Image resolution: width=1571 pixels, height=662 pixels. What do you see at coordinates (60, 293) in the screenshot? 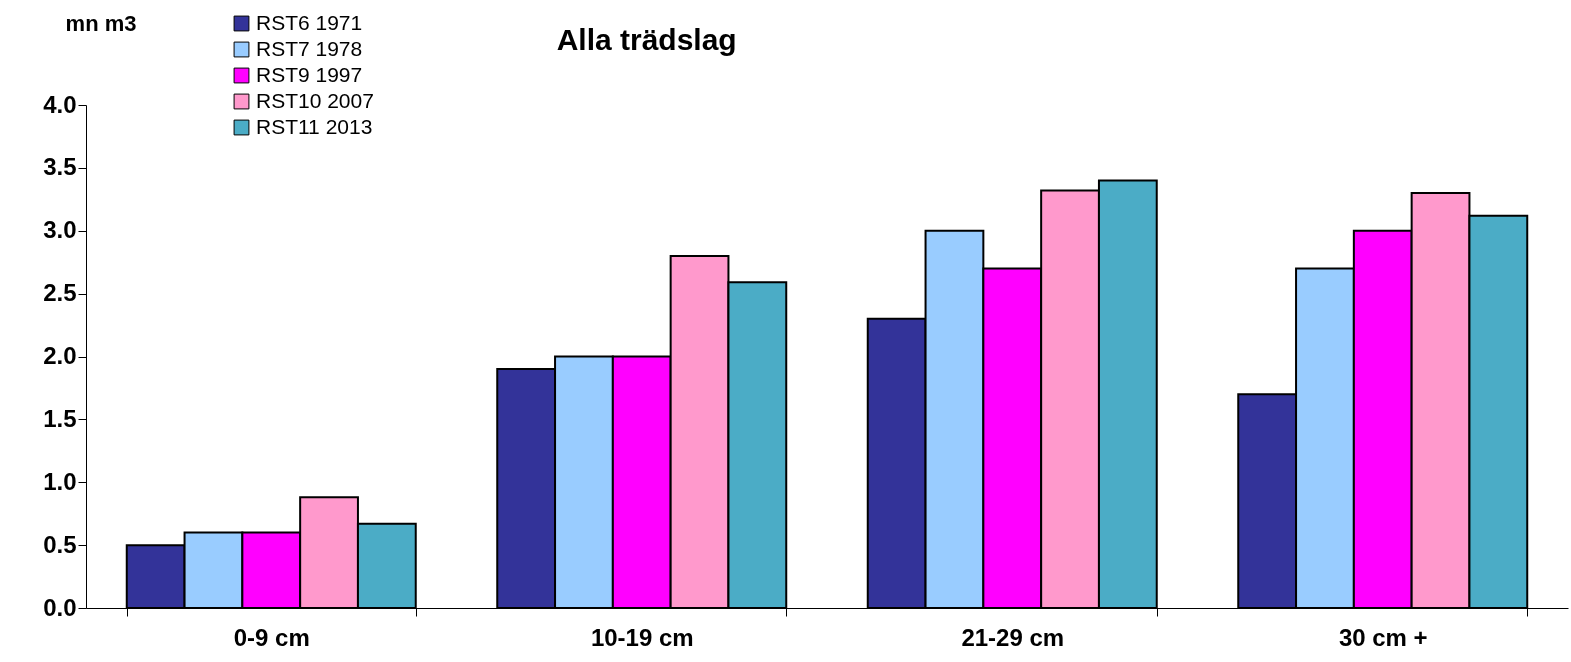
I see `y-tick-label: 2.5` at bounding box center [60, 293].